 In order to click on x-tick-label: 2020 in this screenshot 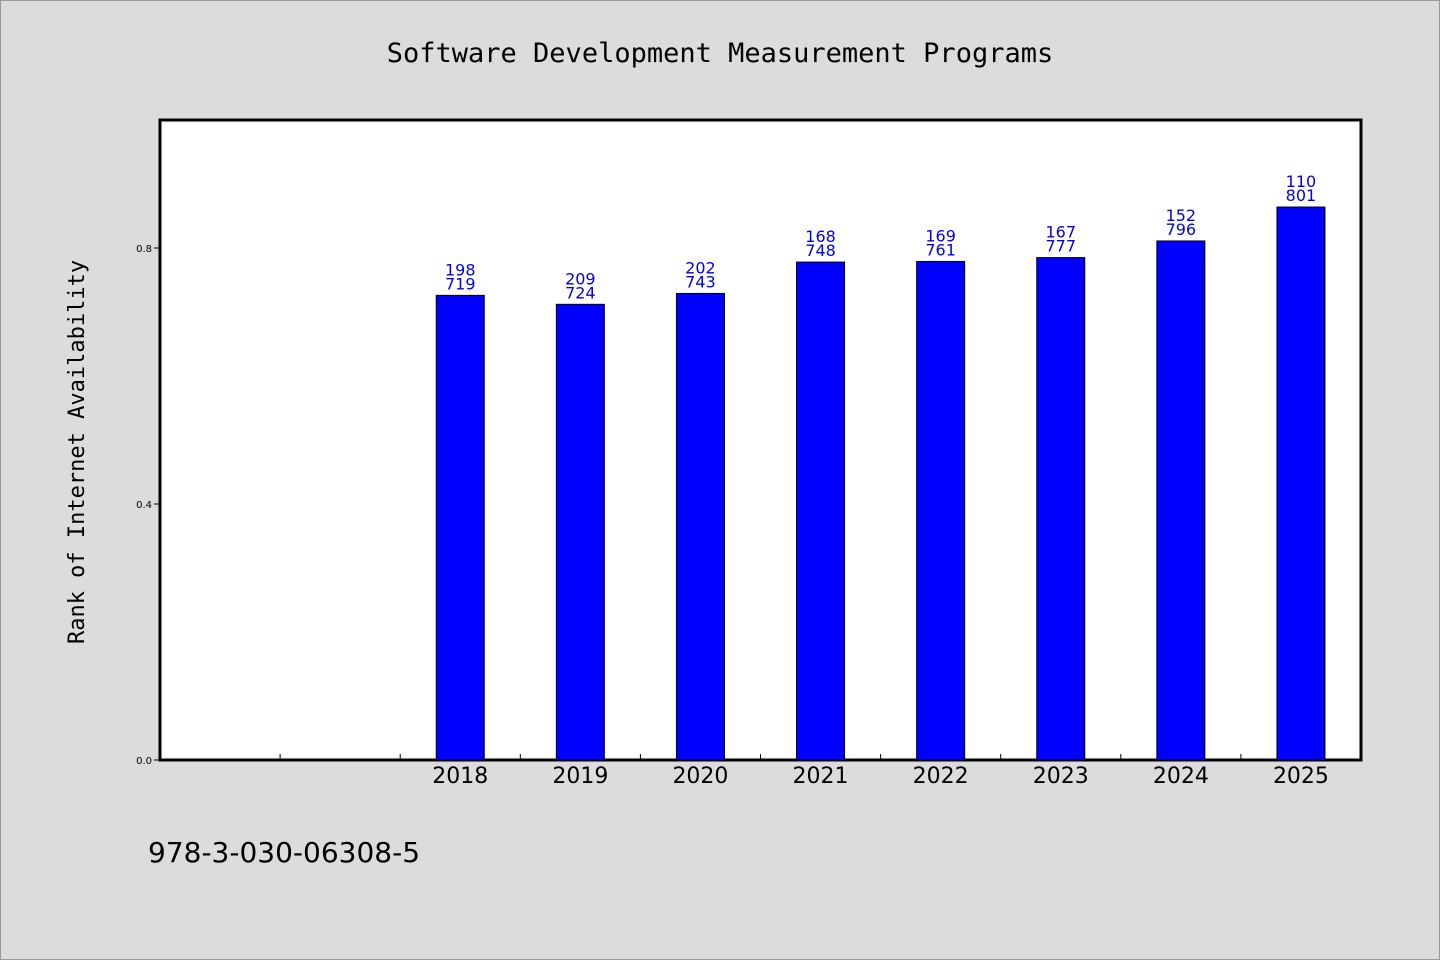, I will do `click(700, 776)`.